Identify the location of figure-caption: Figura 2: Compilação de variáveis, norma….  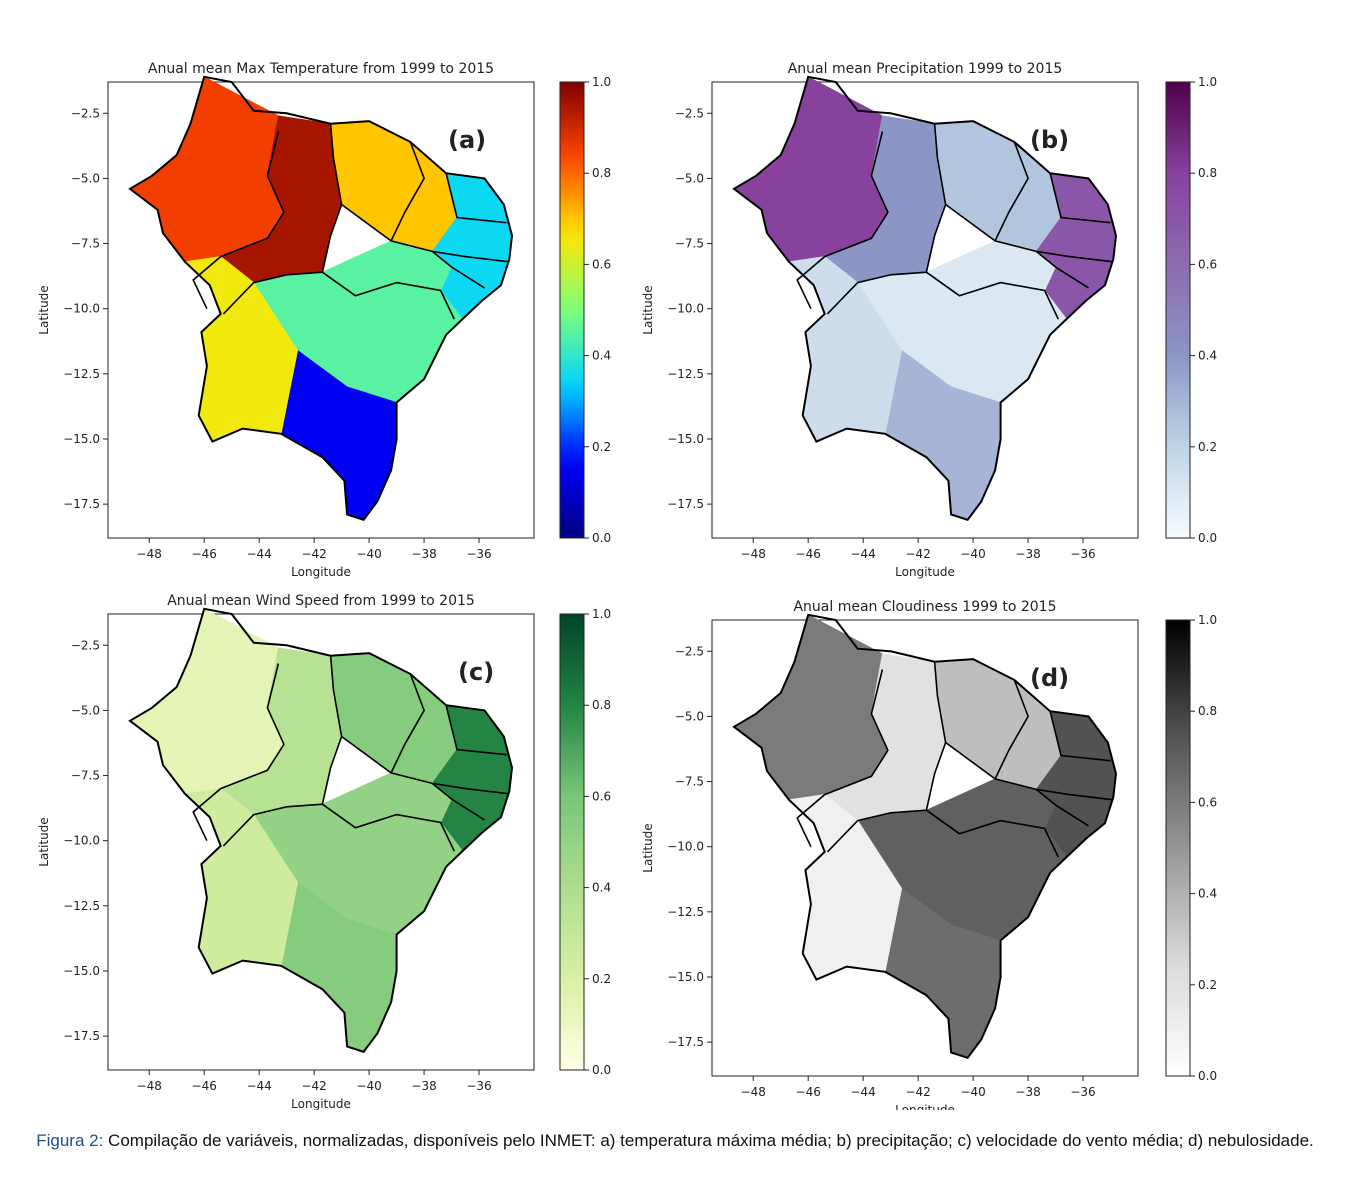
(675, 1140).